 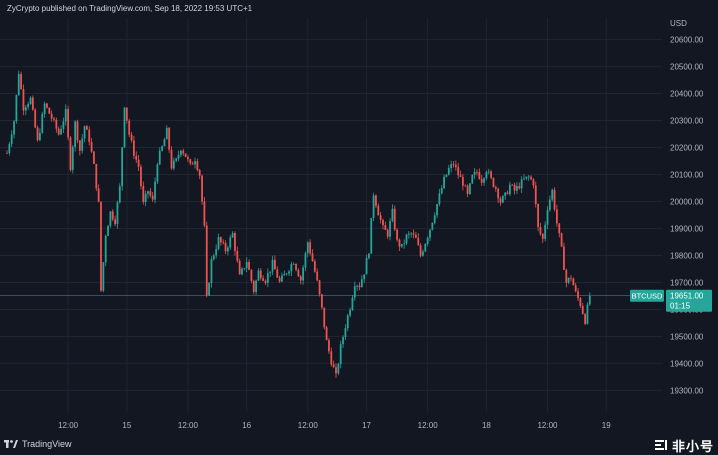 I want to click on price-tick-label: 19500.00, so click(x=687, y=336).